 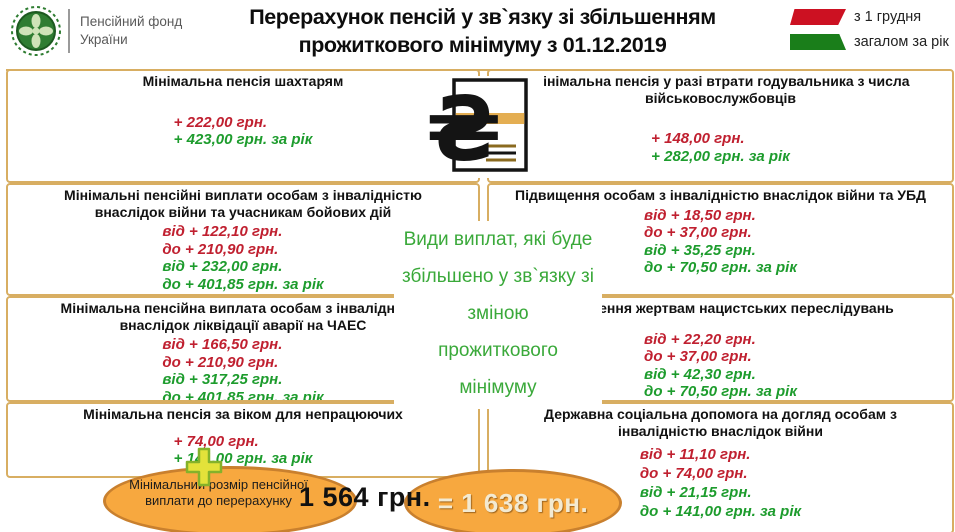 I want to click on legend: з 1 грудня загалом за рік, so click(x=872, y=32).